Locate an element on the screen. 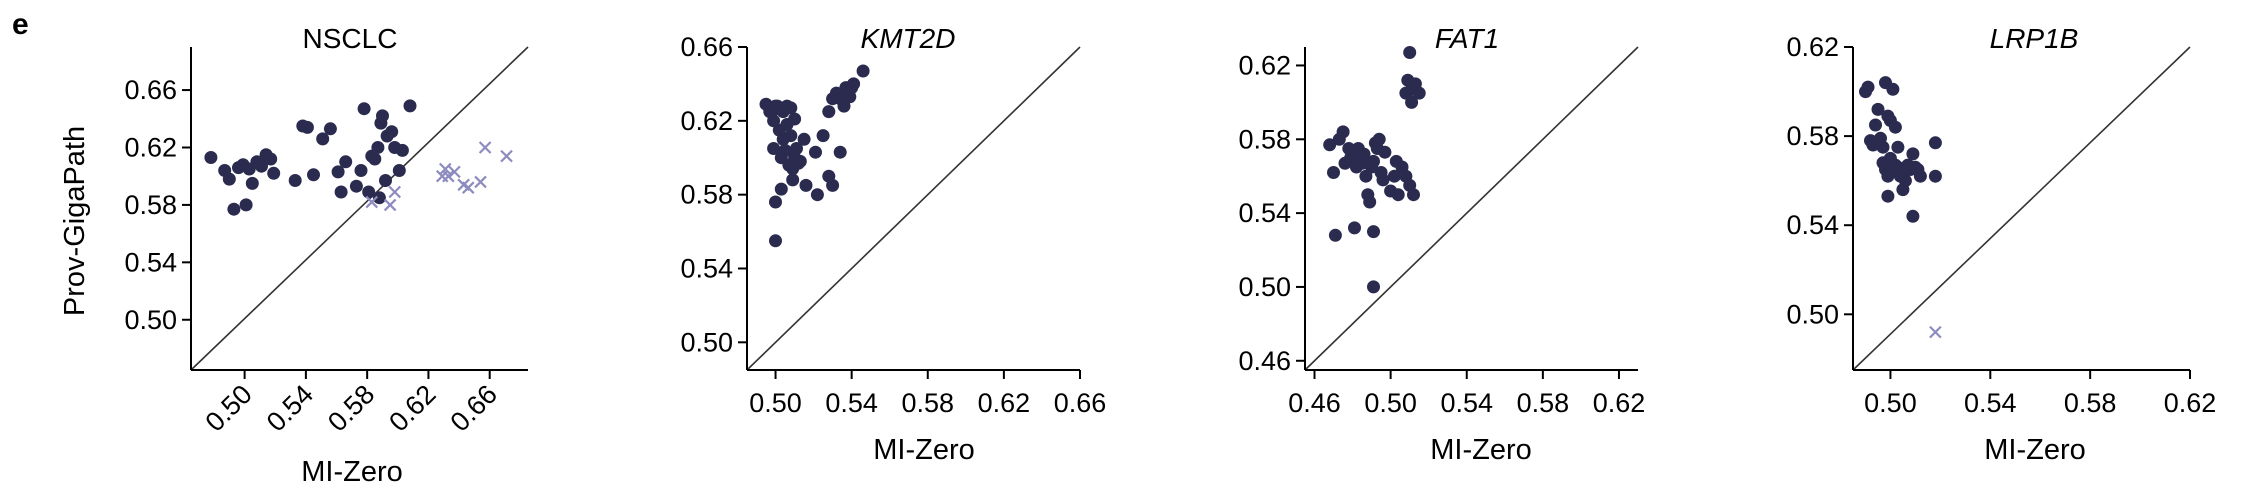 The height and width of the screenshot is (496, 2242). ticks-group: 0.46 0.50 0.54 0.58 0.62 0.46 0.50 0.54 0.58 0.62 is located at coordinates (1441, 234).